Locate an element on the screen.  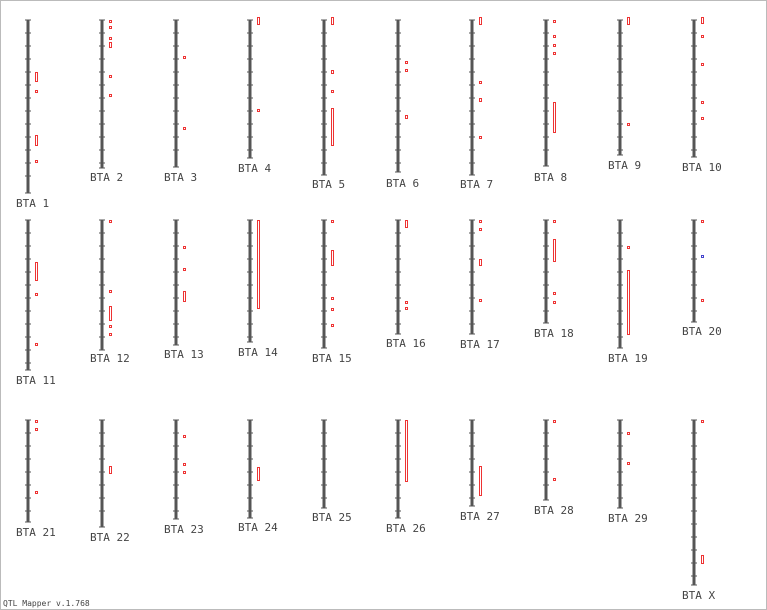
chromosome-label: BTA 10 is located at coordinates (702, 167).